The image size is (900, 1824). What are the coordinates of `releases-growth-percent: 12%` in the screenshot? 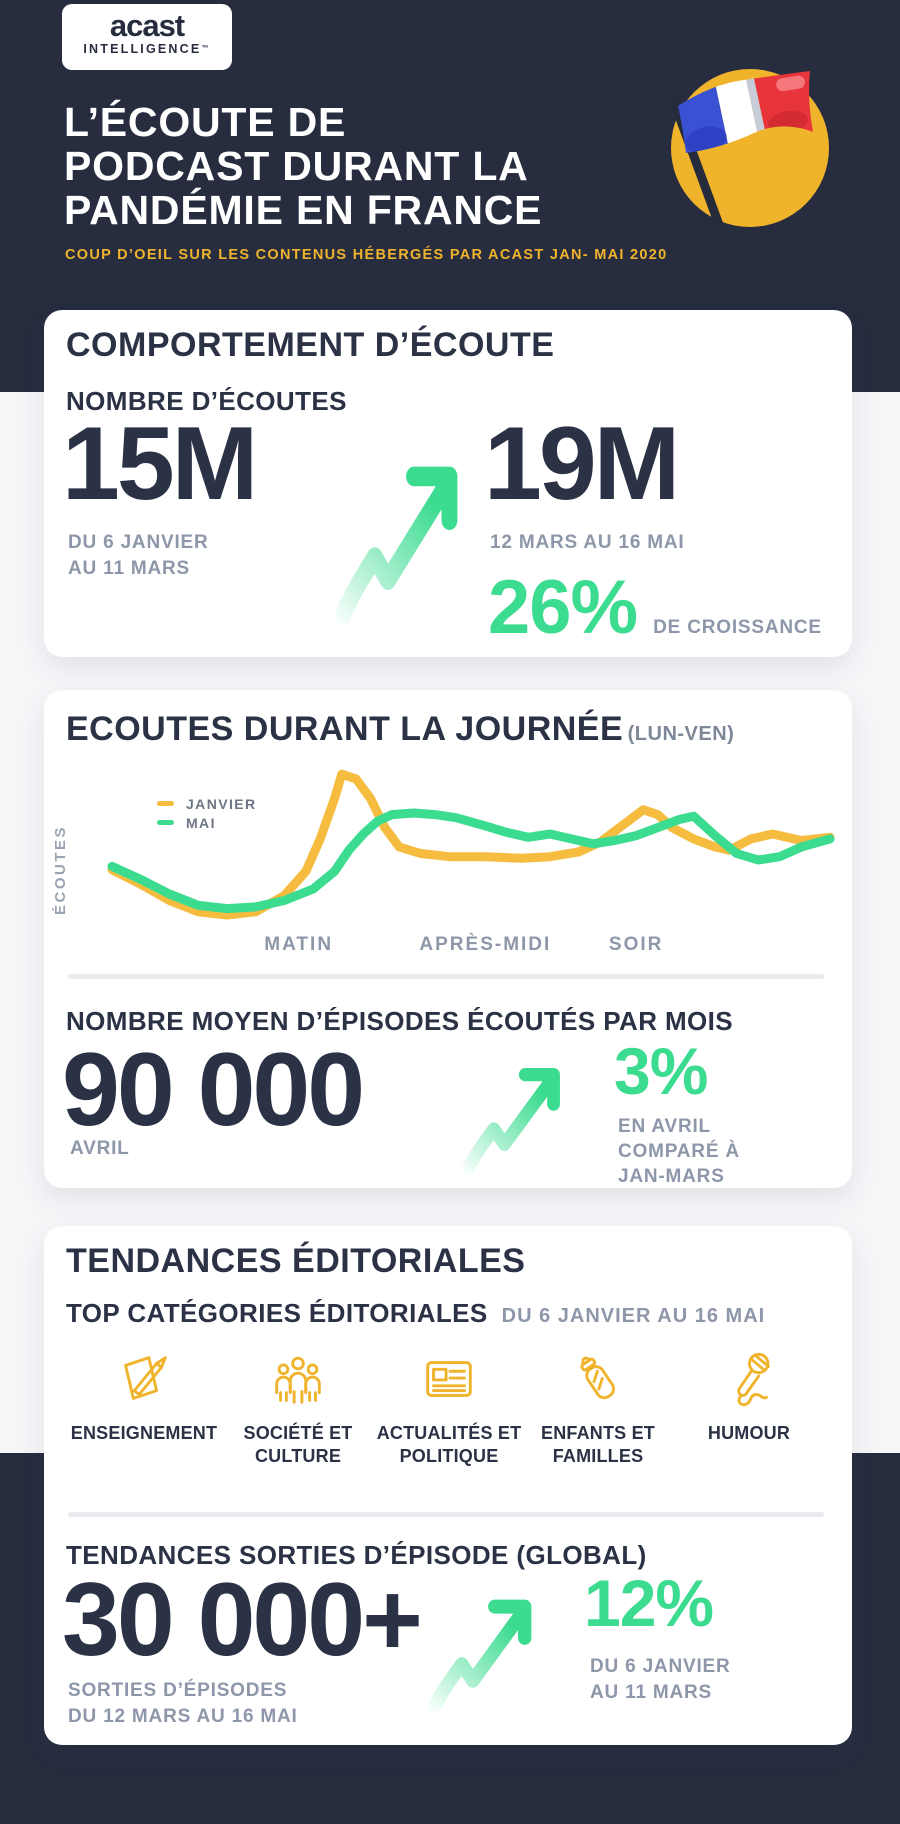 It's located at (649, 1603).